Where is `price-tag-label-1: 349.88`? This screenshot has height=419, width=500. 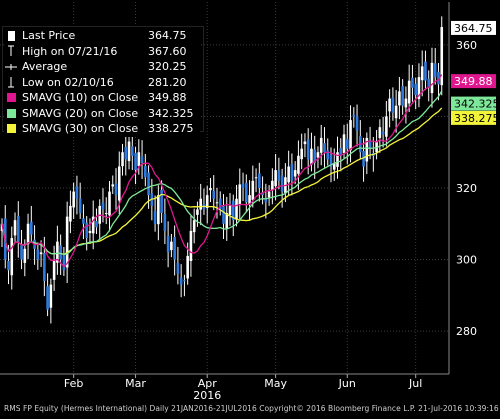
price-tag-label-1: 349.88 is located at coordinates (473, 81).